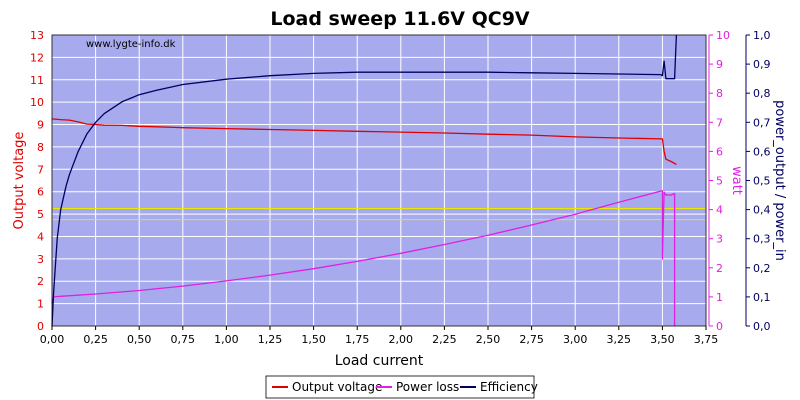  Describe the element at coordinates (183, 339) in the screenshot. I see `x-tick-label: 0,75` at that location.